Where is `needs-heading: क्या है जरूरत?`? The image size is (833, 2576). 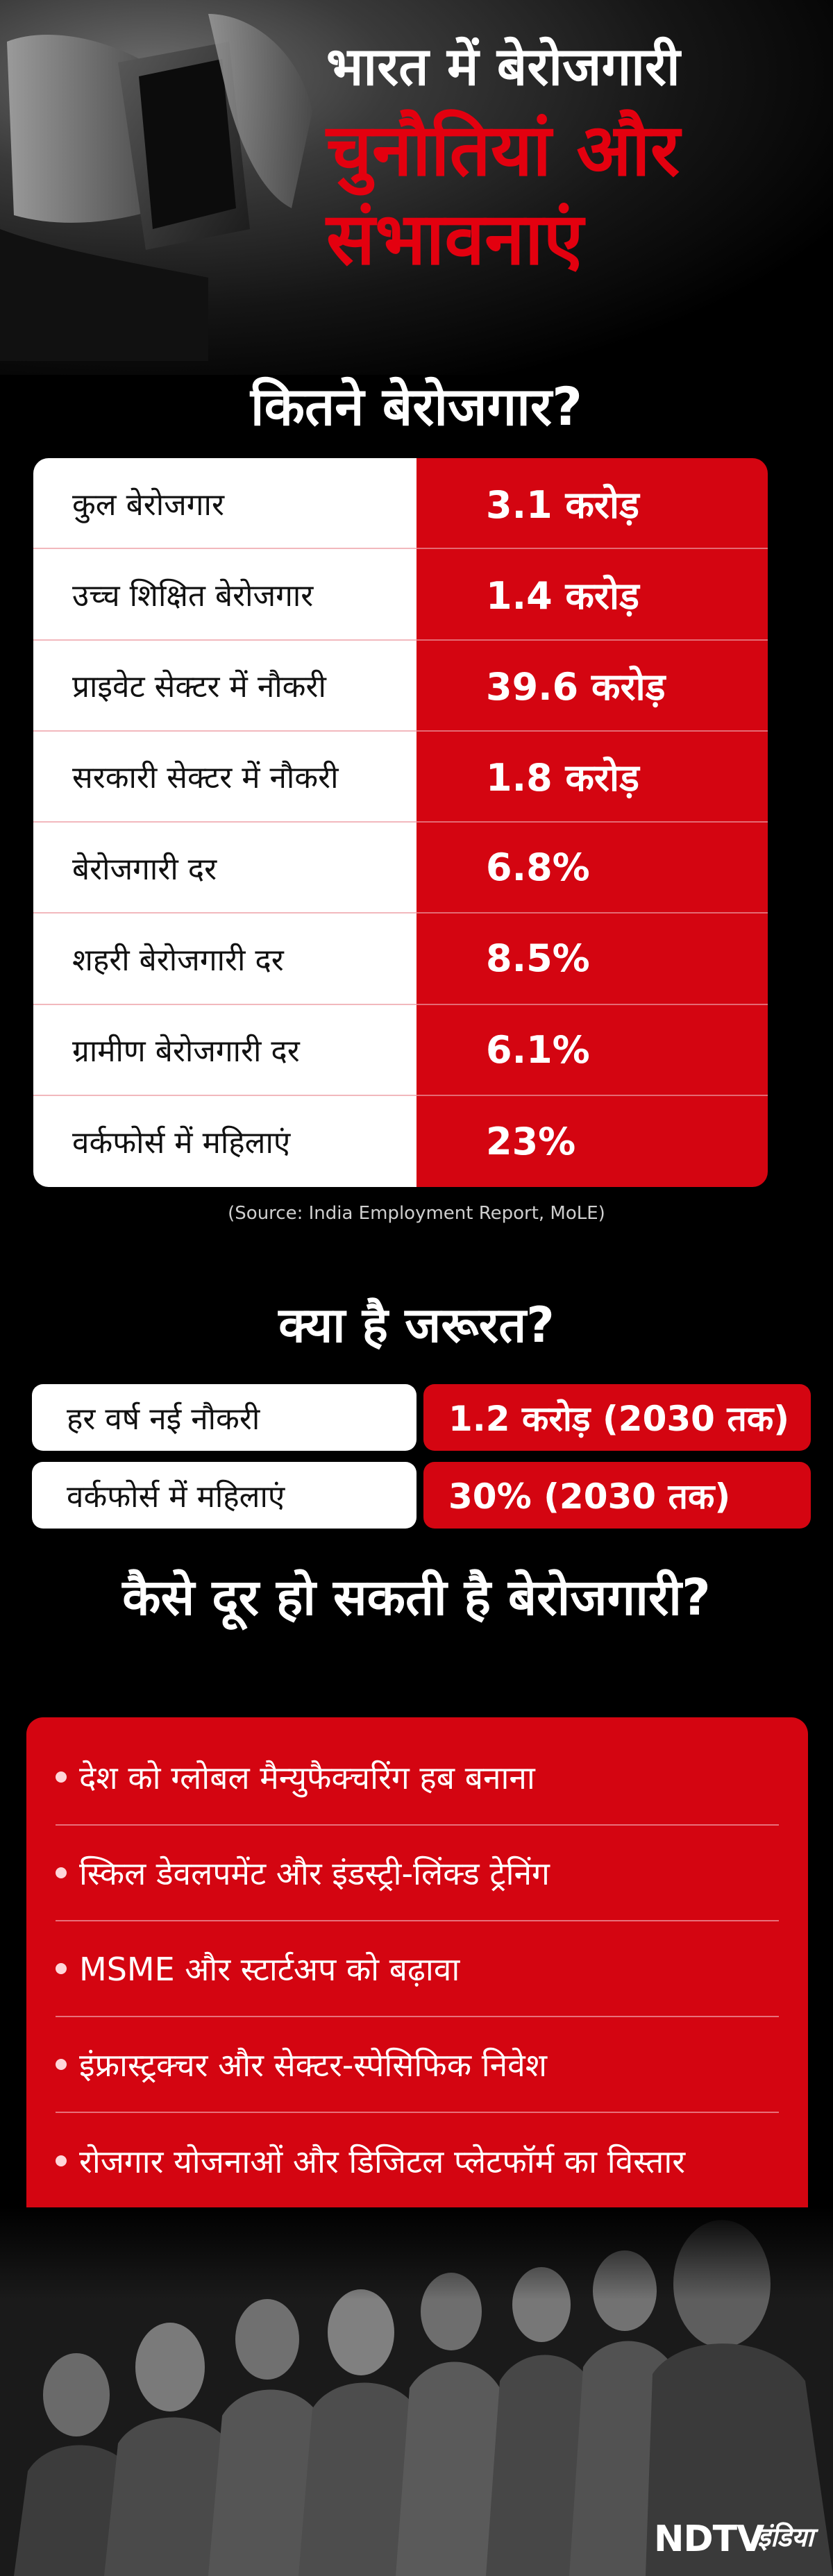
needs-heading: क्या है जरूरत? is located at coordinates (416, 1325).